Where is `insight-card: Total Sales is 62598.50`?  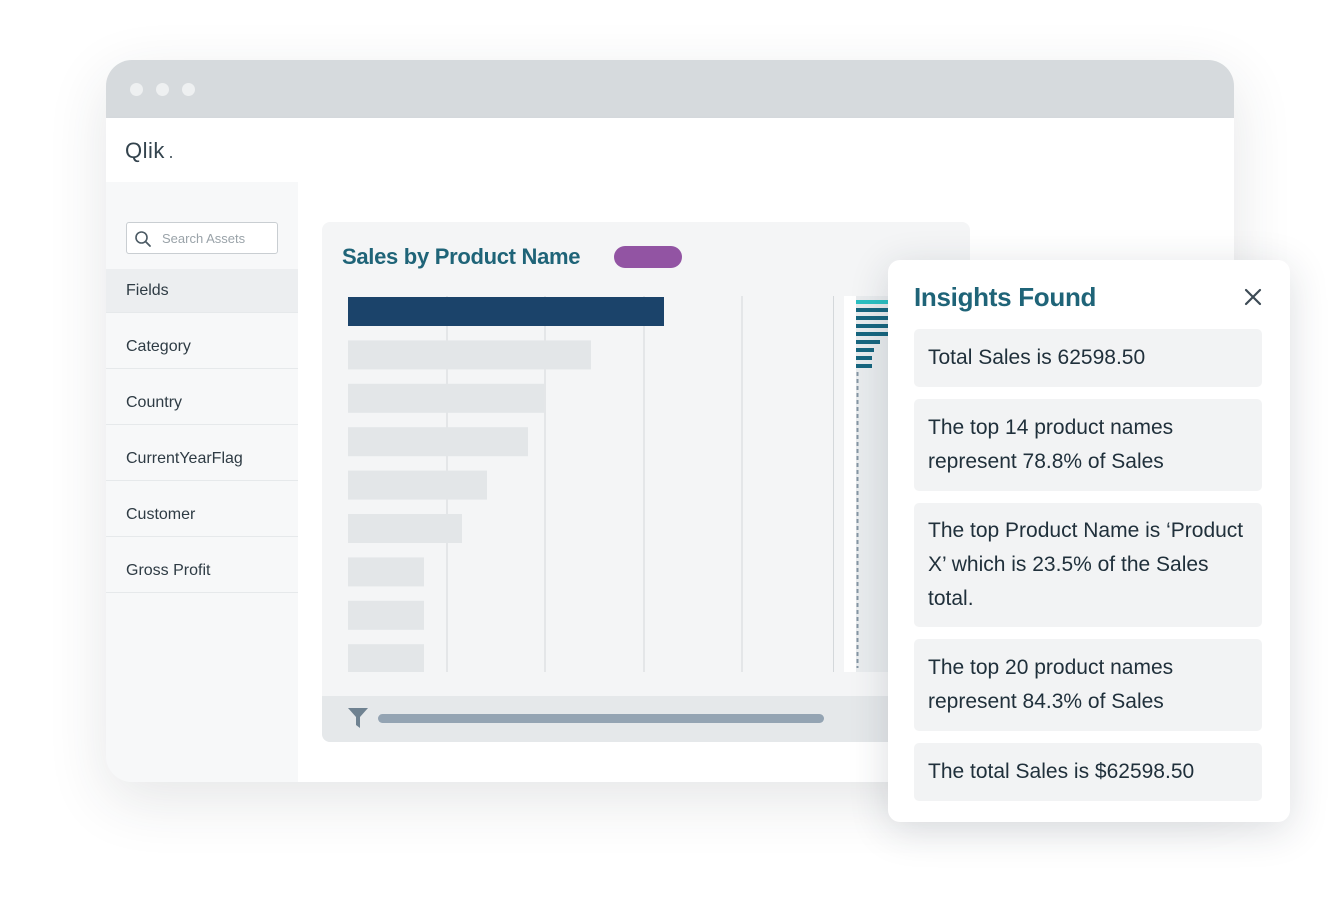
insight-card: Total Sales is 62598.50 is located at coordinates (1088, 358).